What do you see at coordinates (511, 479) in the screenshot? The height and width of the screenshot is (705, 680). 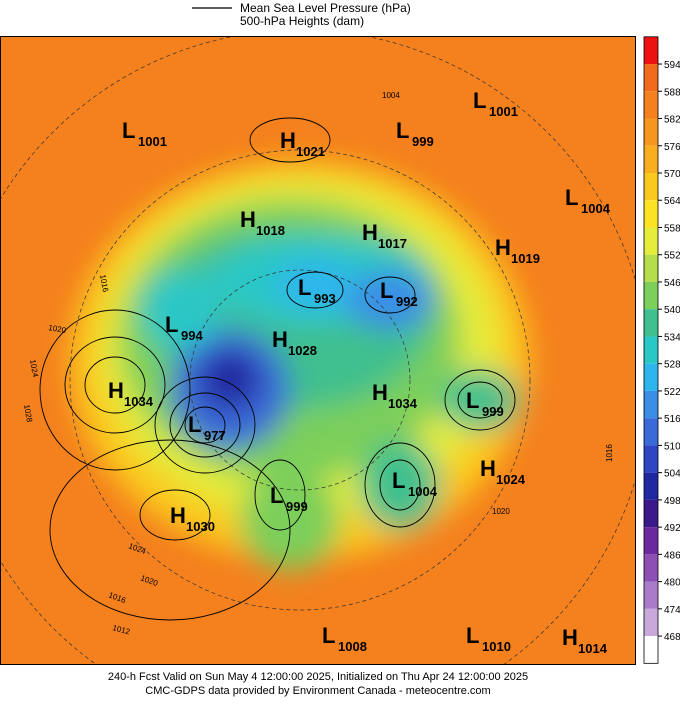 I see `center-pressure: 1024` at bounding box center [511, 479].